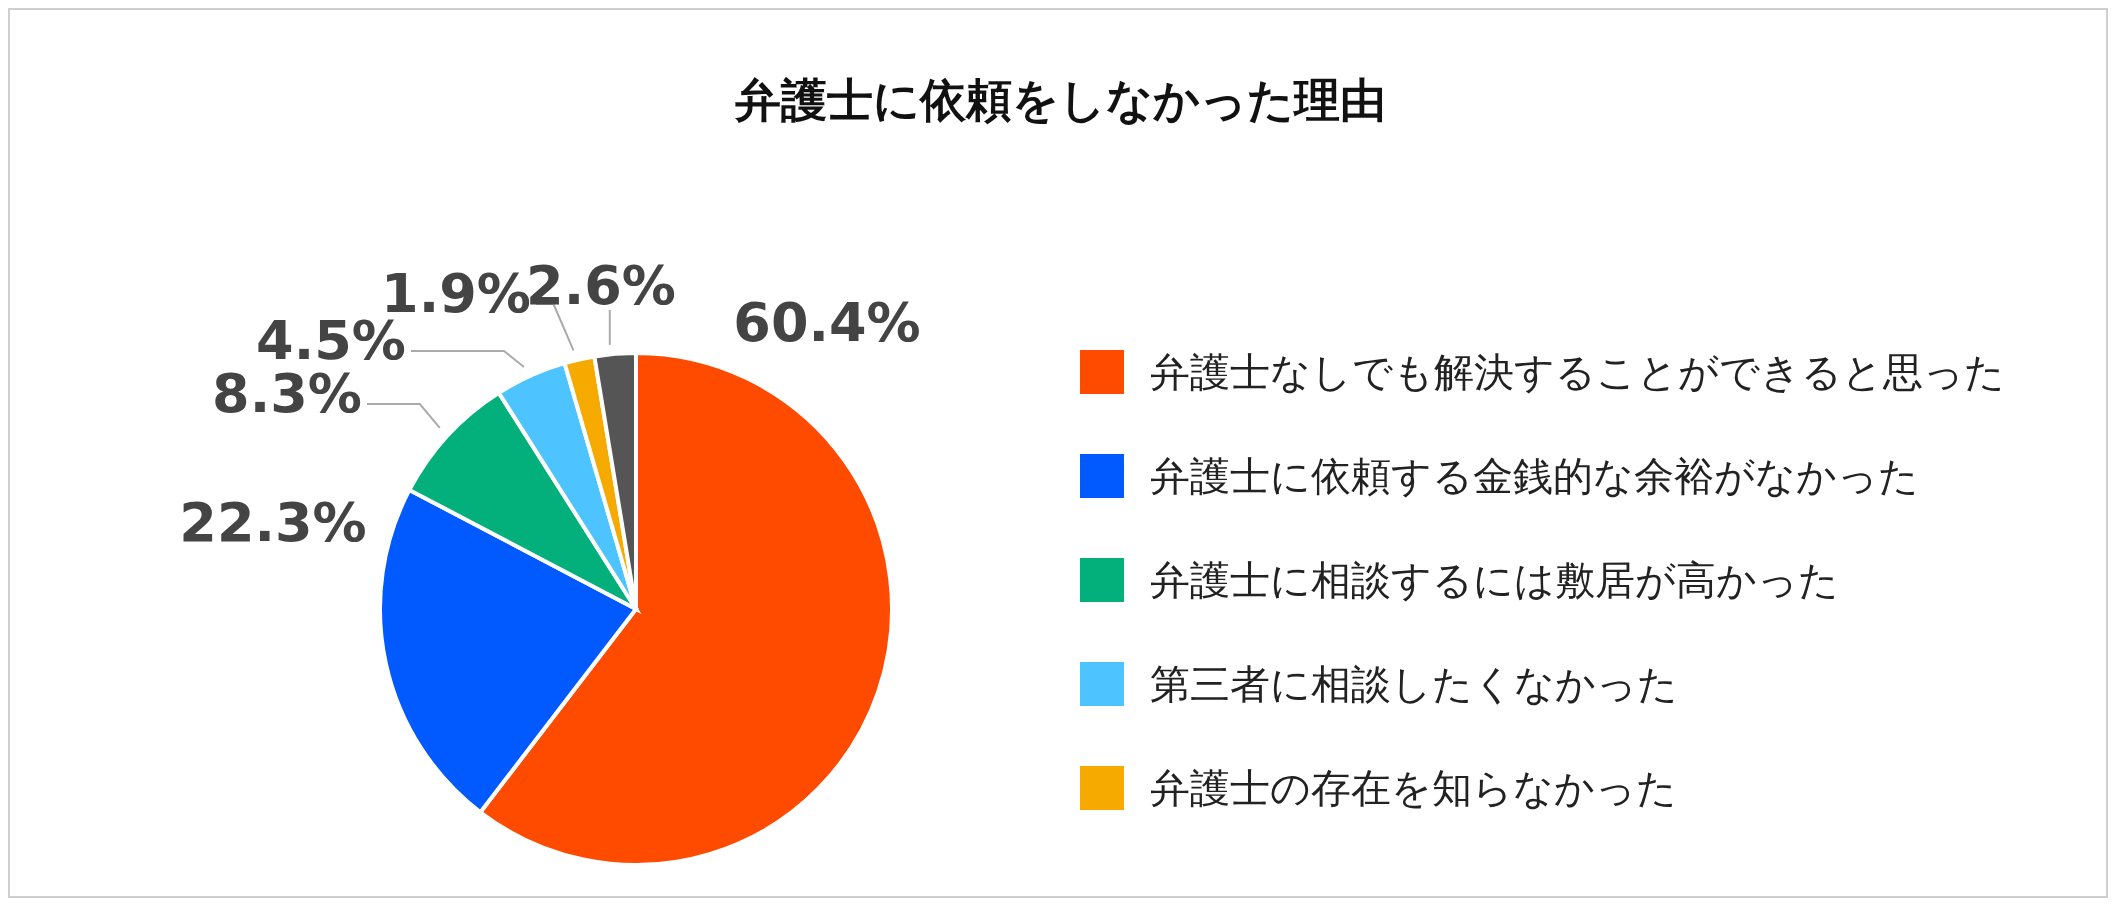  Describe the element at coordinates (1414, 684) in the screenshot. I see `legend-label: 第三者に相談したくなかった` at that location.